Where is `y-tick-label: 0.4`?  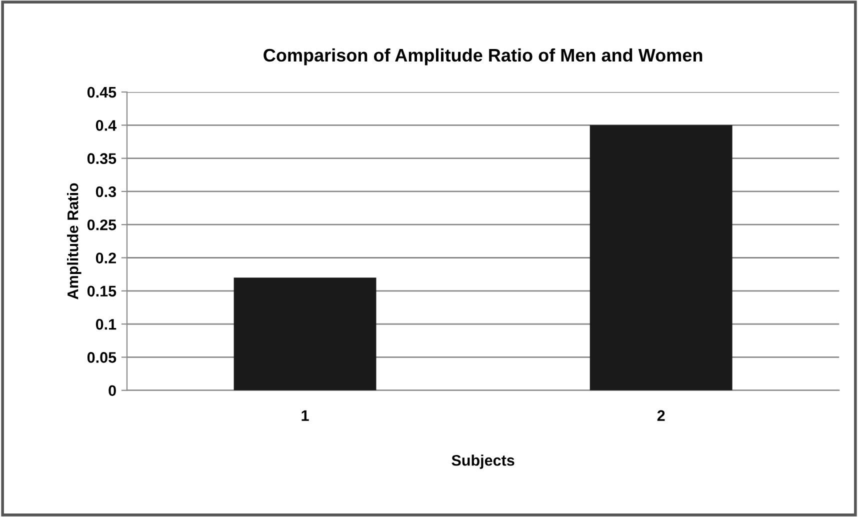
y-tick-label: 0.4 is located at coordinates (106, 125).